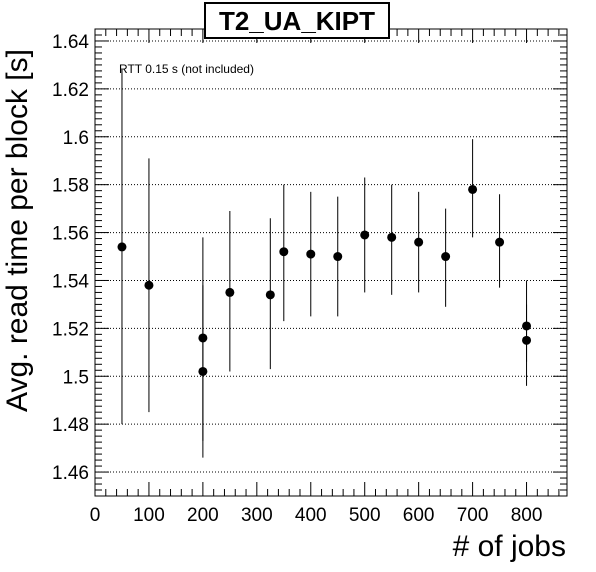 The image size is (596, 572). I want to click on x-tick-label: 800, so click(527, 515).